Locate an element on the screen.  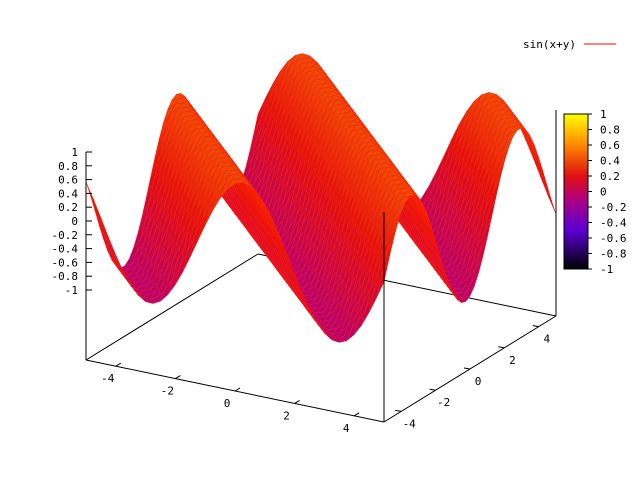
colorbar-tick-label: -0.8 is located at coordinates (613, 254).